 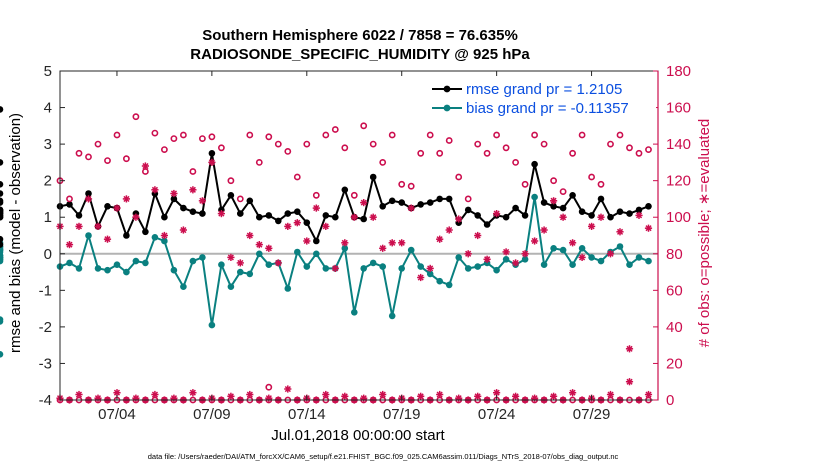 I want to click on x-tick-label: 07/04, so click(x=117, y=414).